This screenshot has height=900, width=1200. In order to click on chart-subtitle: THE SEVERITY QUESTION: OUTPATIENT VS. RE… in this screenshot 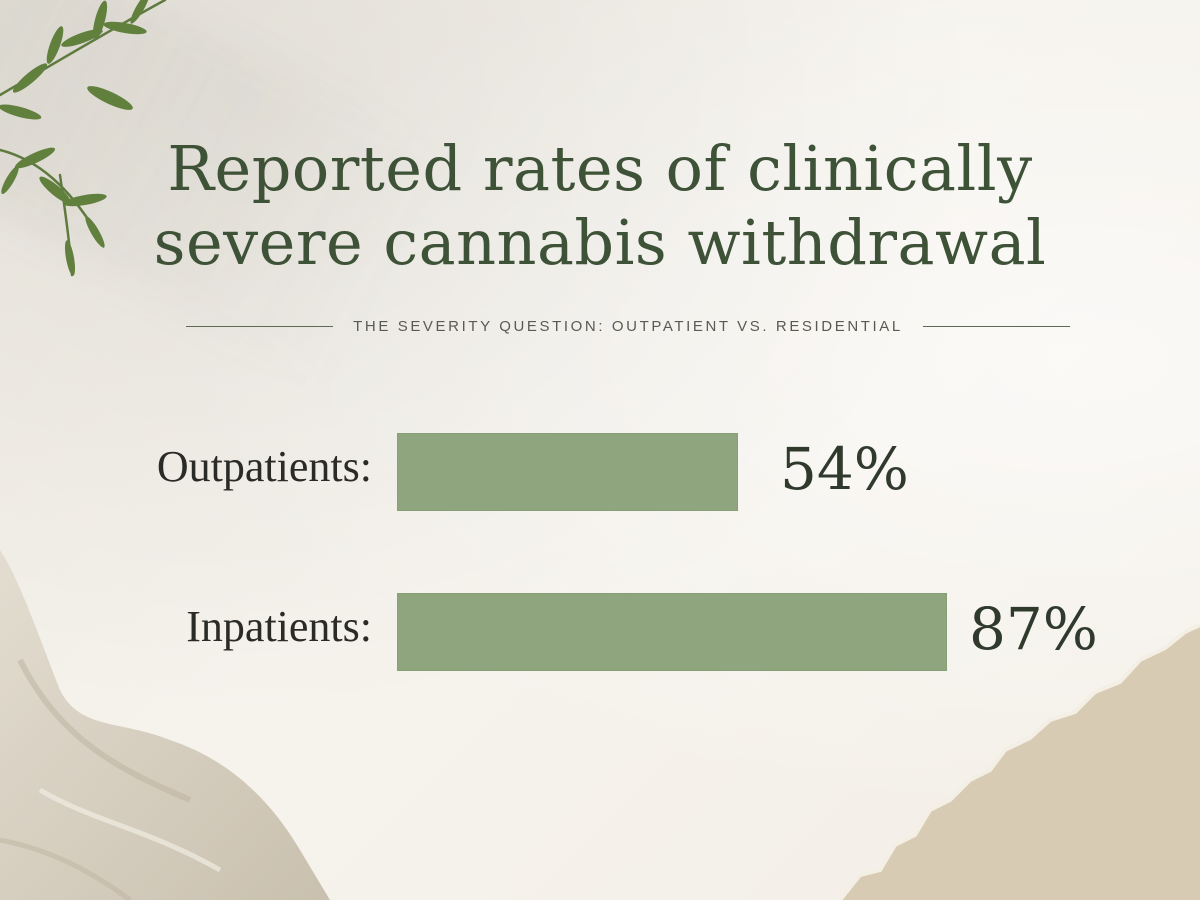, I will do `click(628, 326)`.